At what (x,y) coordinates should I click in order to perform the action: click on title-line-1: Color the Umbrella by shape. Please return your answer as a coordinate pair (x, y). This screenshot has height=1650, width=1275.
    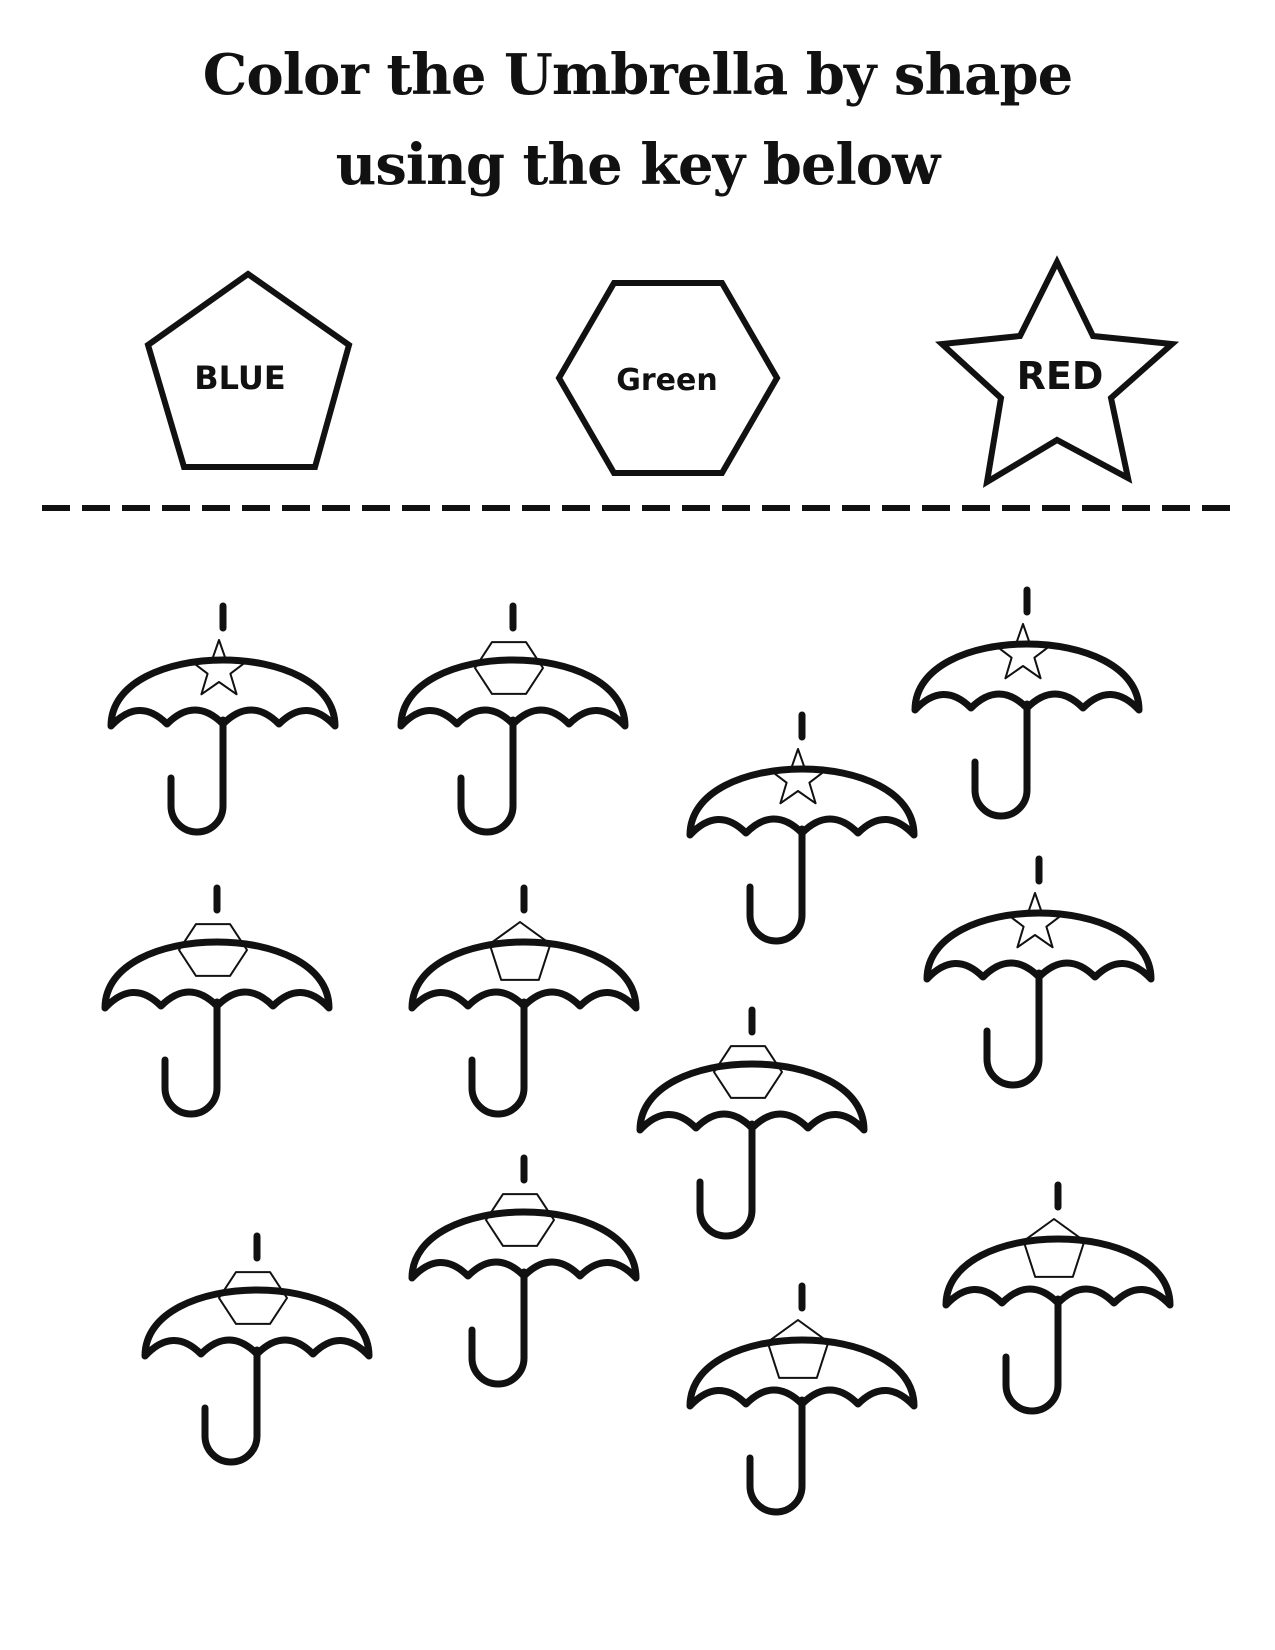
    Looking at the image, I should click on (637, 75).